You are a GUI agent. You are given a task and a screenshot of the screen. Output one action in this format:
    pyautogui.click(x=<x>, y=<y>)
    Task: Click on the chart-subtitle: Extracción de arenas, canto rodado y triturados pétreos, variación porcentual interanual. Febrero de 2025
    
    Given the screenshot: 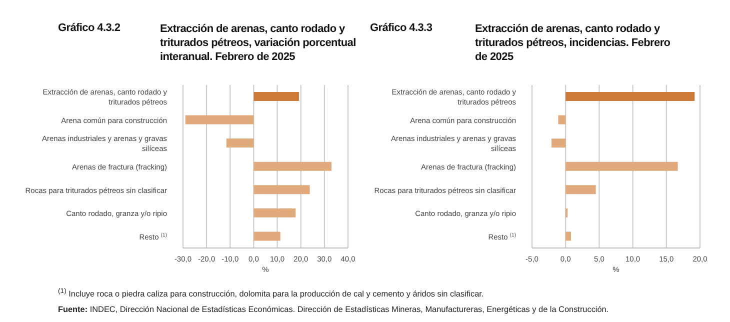 What is the action you would take?
    pyautogui.click(x=258, y=43)
    